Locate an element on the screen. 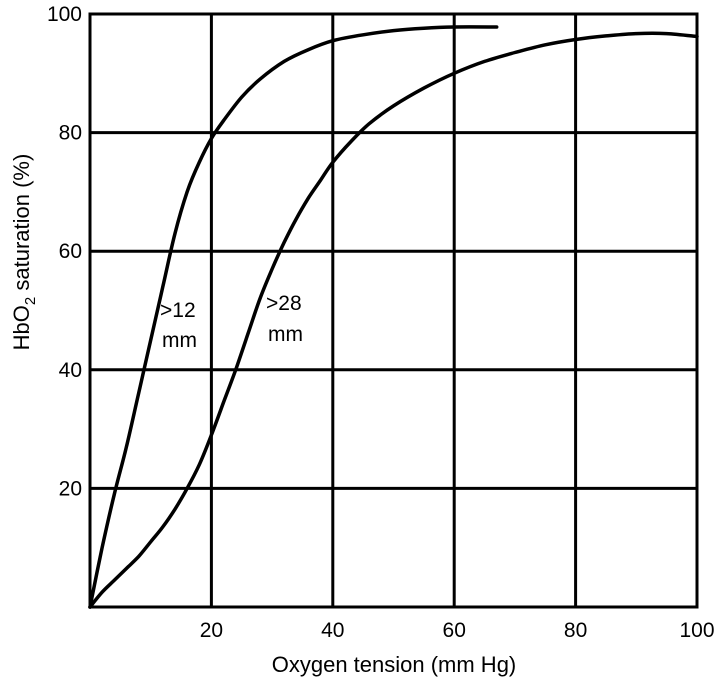 The width and height of the screenshot is (720, 686). y-tick-label-60: 60 is located at coordinates (70, 251).